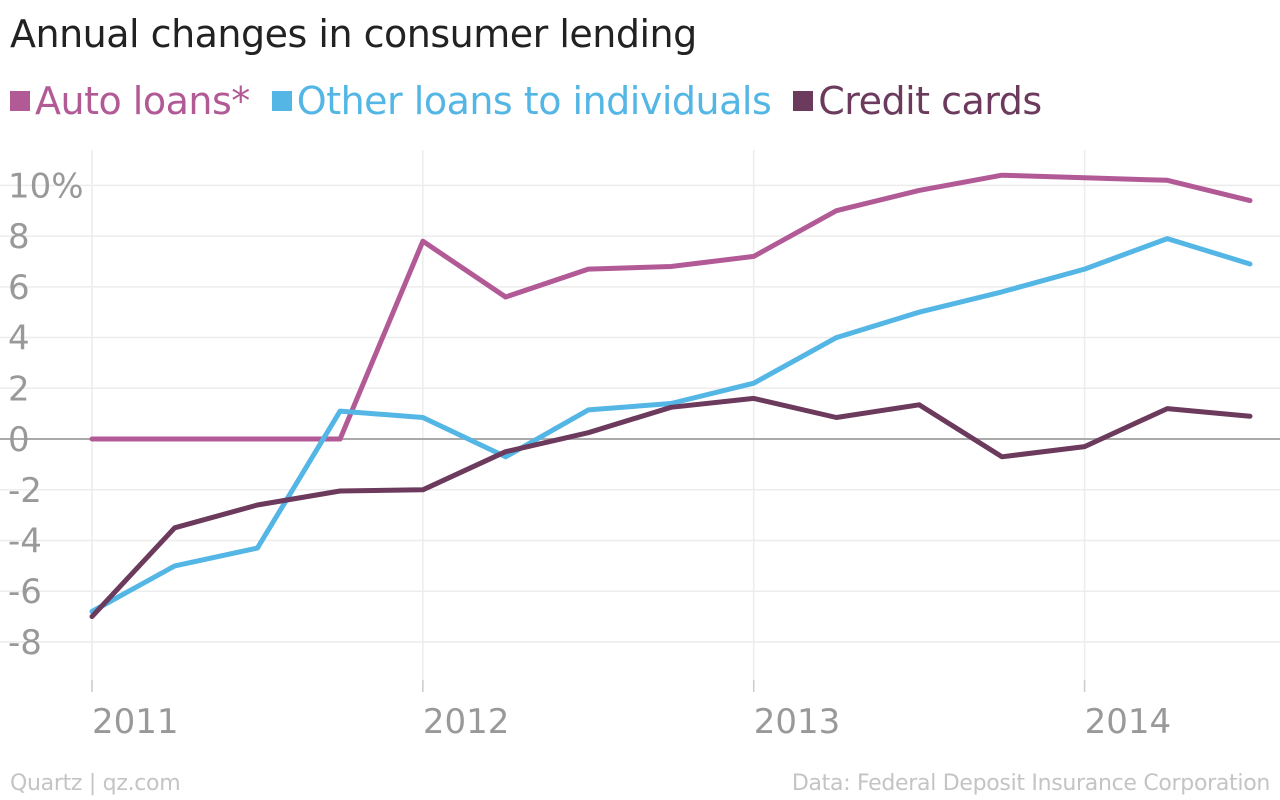 Image resolution: width=1280 pixels, height=800 pixels. I want to click on y-tick-label-2: 2, so click(19, 389).